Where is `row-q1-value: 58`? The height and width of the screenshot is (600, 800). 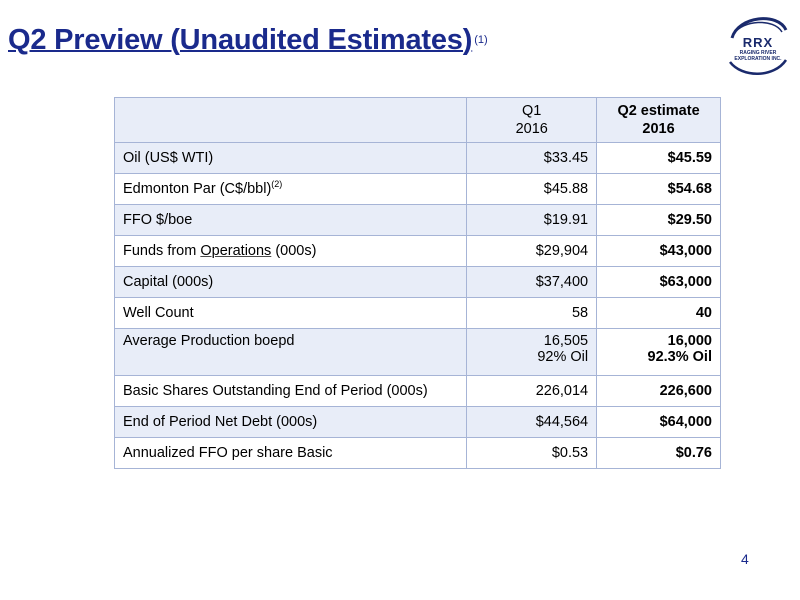
row-q1-value: 58 is located at coordinates (532, 313).